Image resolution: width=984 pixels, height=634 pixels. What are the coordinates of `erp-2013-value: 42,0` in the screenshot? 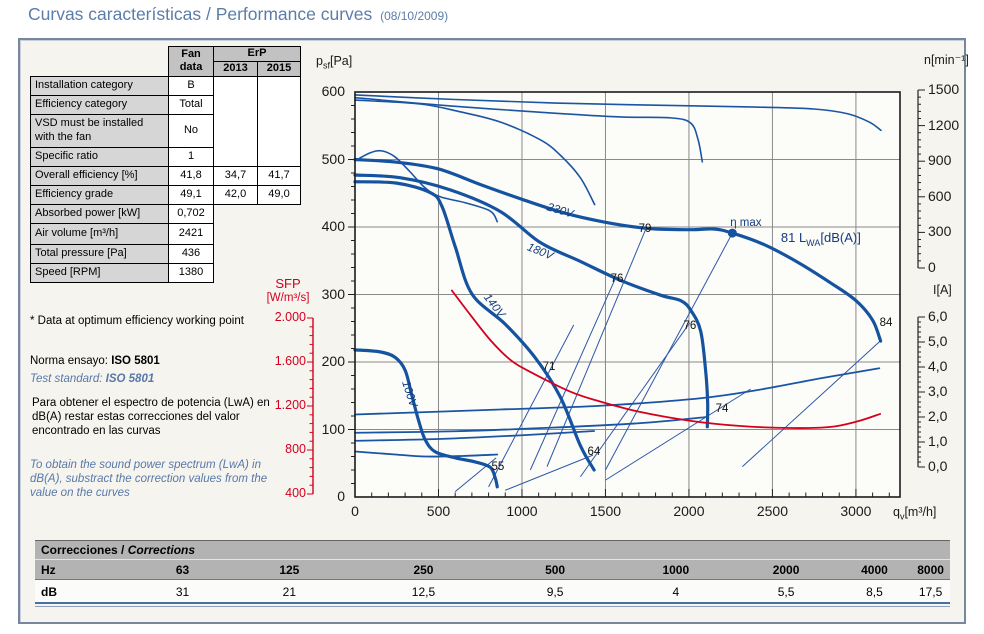 It's located at (235, 194).